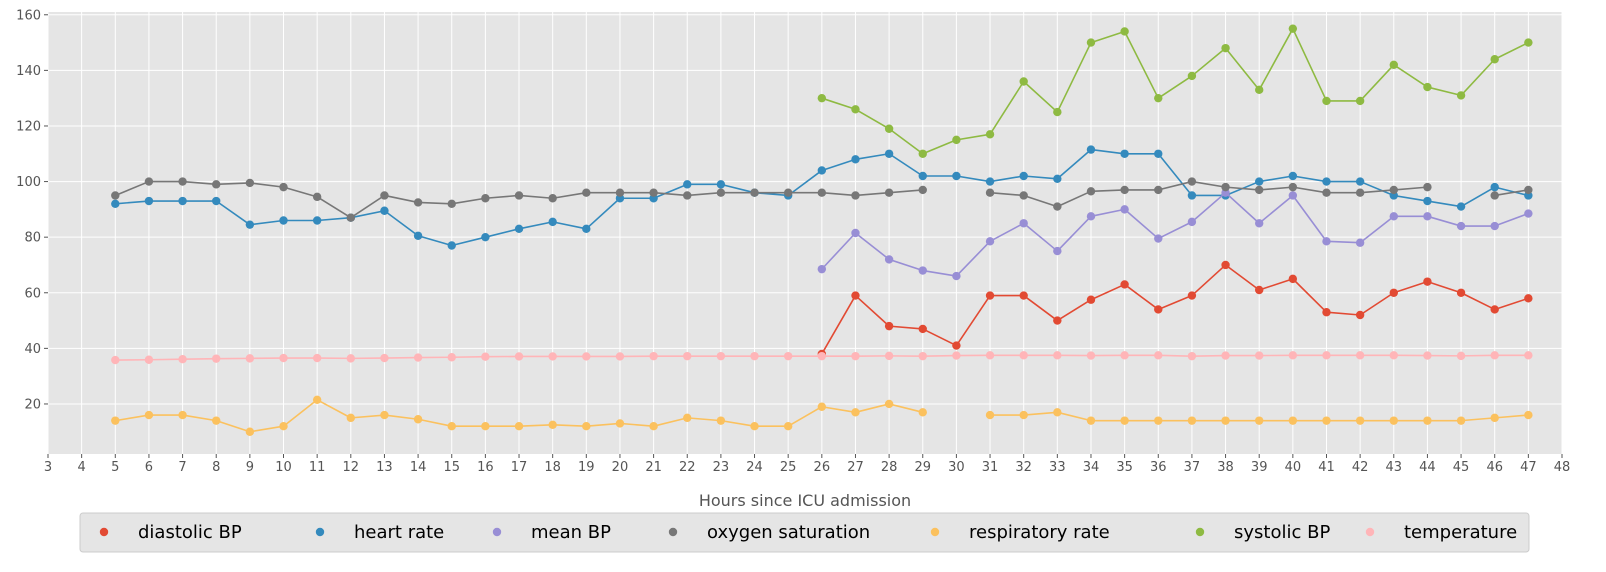 The height and width of the screenshot is (572, 1606). I want to click on x-tick-label: 35, so click(1124, 467).